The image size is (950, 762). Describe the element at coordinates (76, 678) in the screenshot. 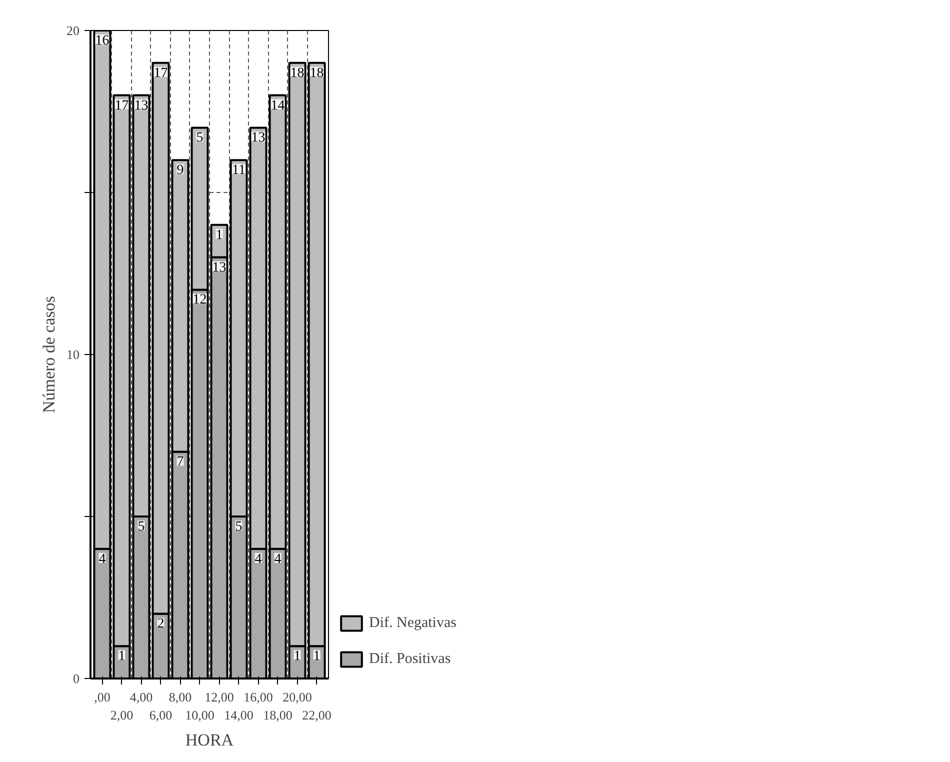

I see `y-tick-label: 0` at that location.